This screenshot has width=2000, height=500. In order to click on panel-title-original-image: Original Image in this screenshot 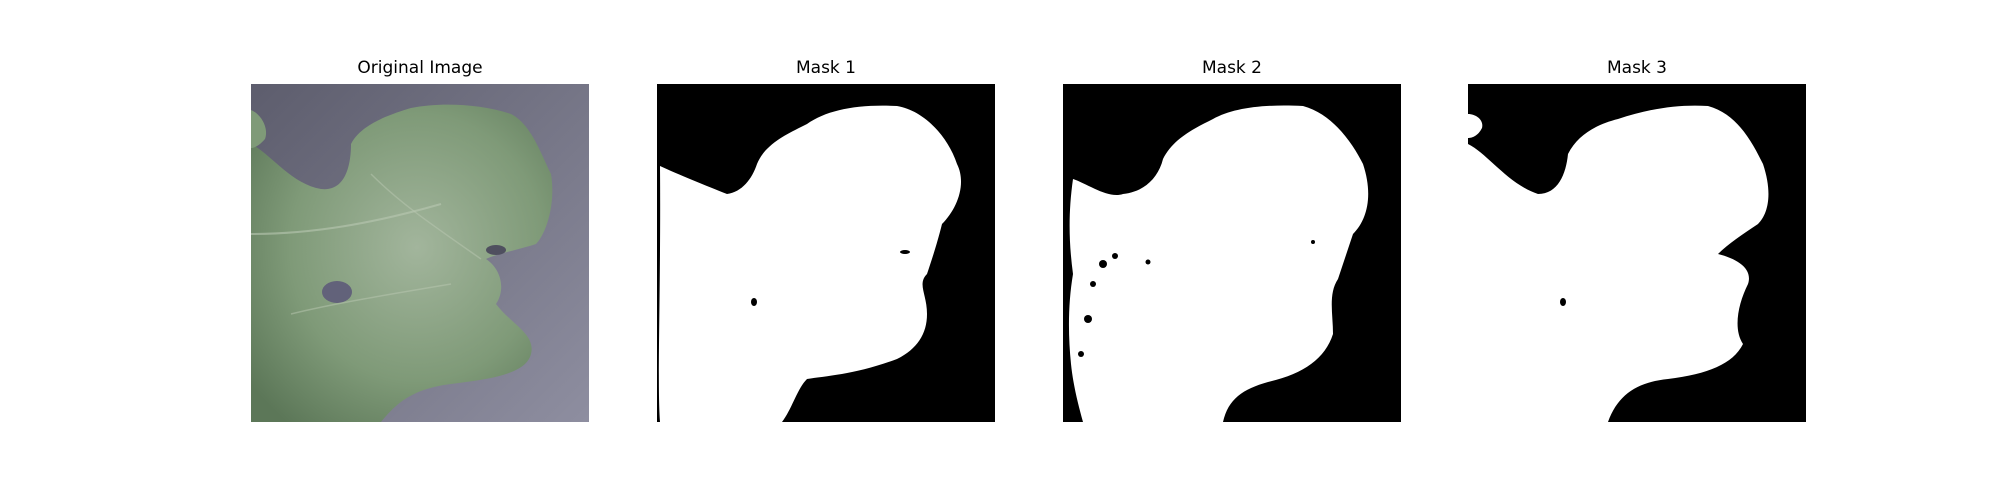, I will do `click(420, 68)`.